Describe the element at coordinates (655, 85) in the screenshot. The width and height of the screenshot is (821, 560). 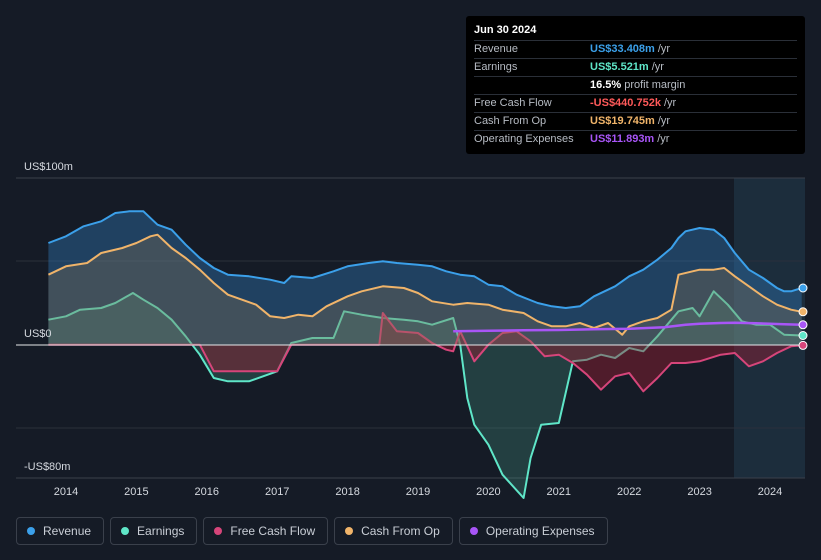
I see `tooltip-unit: profit margin` at that location.